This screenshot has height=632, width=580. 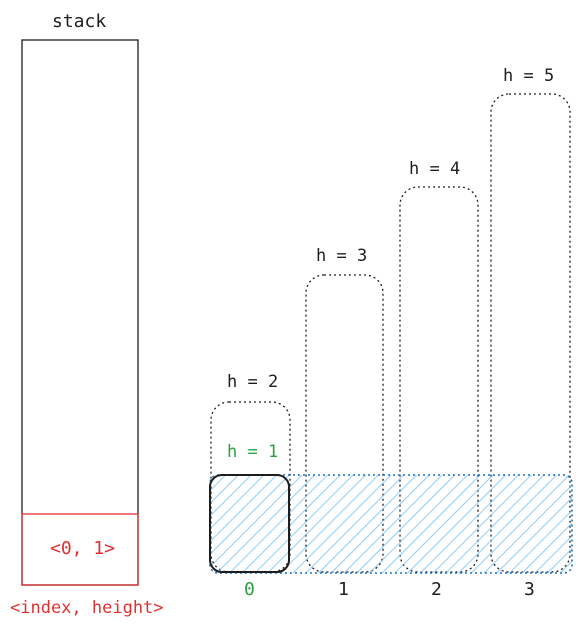 I want to click on stack-entry-box, so click(x=80, y=549).